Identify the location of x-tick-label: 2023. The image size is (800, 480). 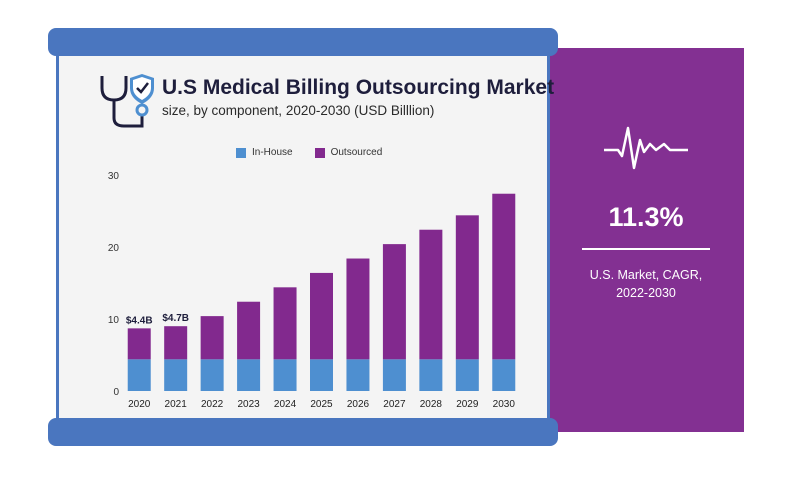
(248, 404).